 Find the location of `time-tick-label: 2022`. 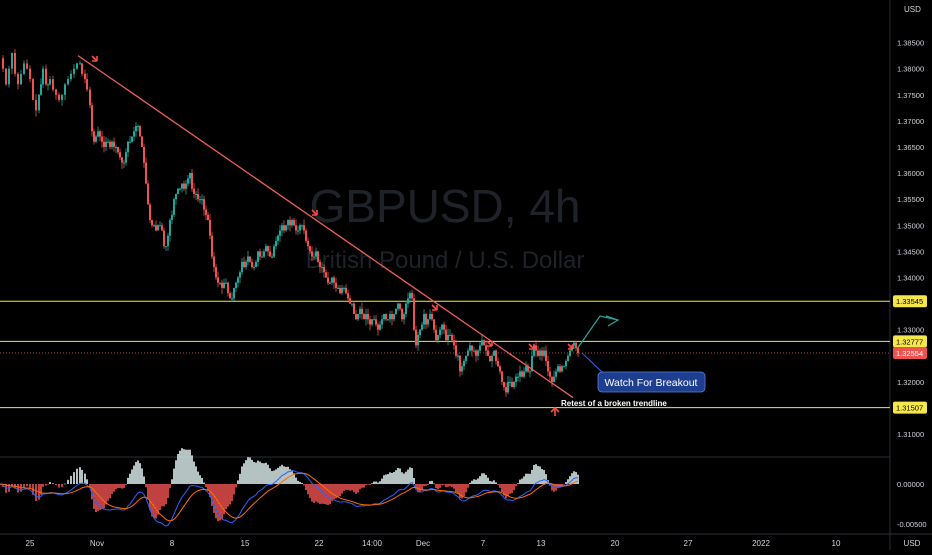

time-tick-label: 2022 is located at coordinates (761, 543).